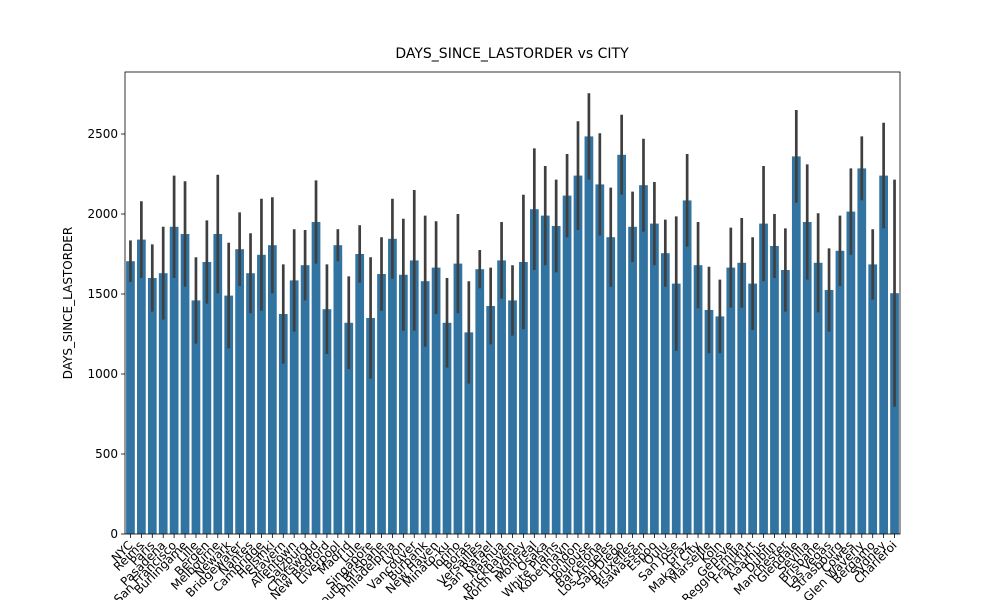  I want to click on y-axis-label: DAYS_SINCE_LASTORDER, so click(68, 303).